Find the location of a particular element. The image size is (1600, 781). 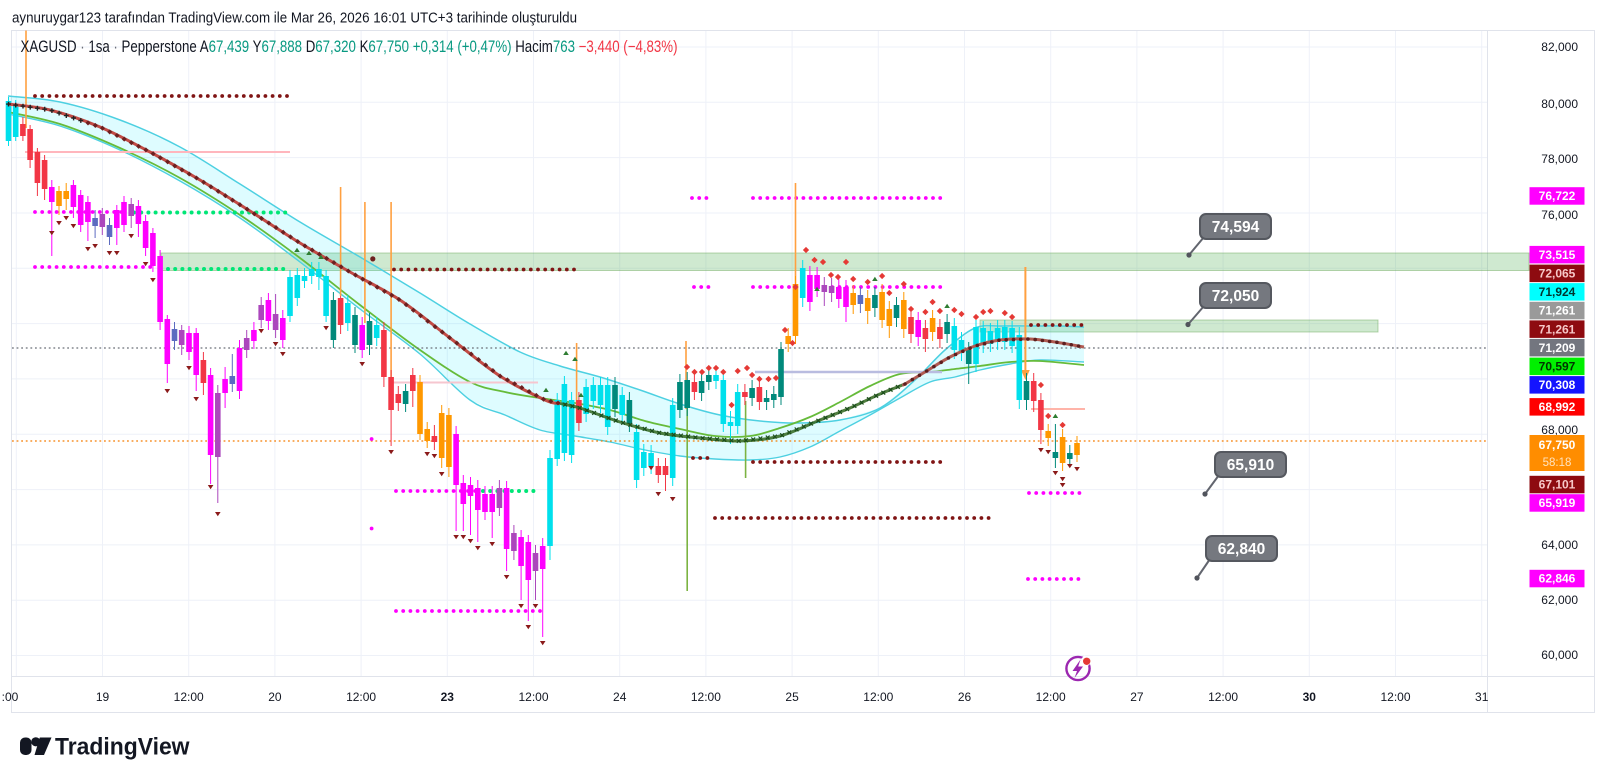

svg-text: 71,209 is located at coordinates (1557, 348).